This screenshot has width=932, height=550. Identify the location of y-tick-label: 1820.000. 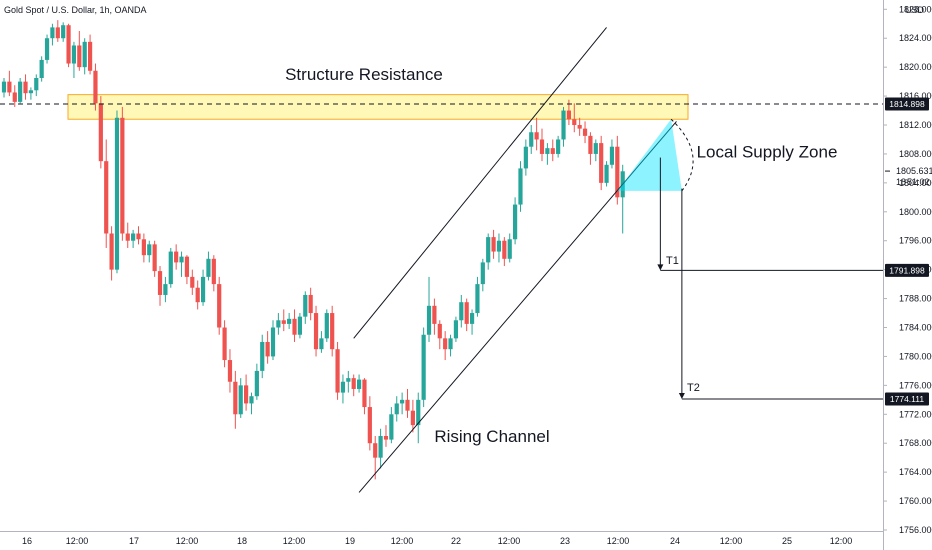
(915, 67).